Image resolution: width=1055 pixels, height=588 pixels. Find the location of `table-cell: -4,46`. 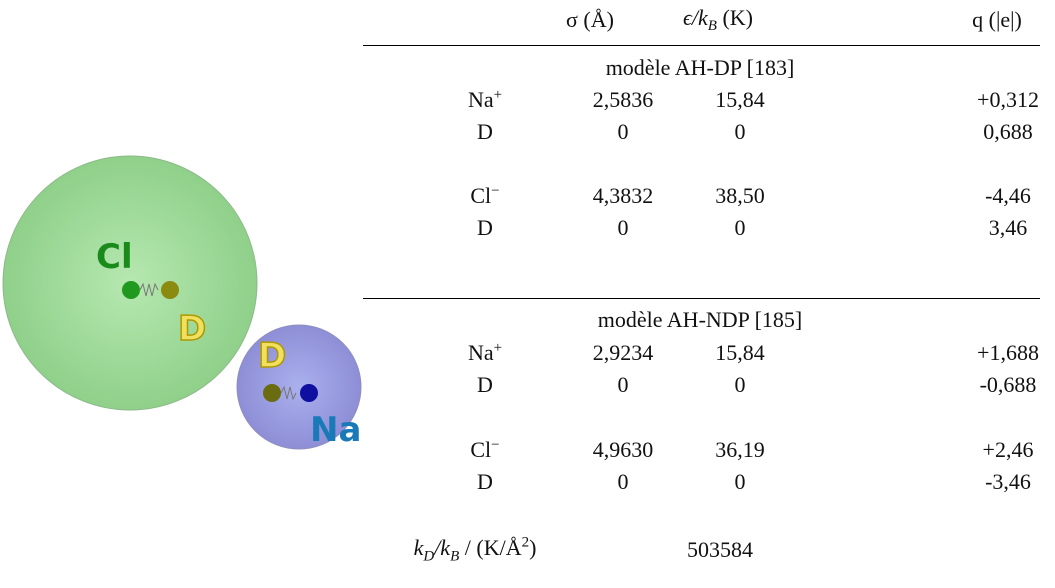

table-cell: -4,46 is located at coordinates (1008, 196).